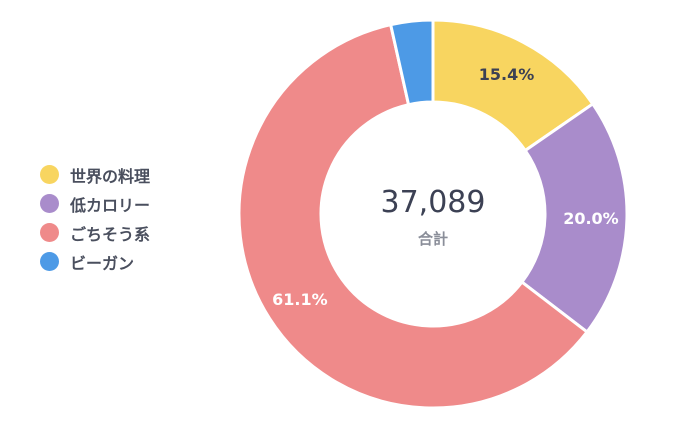  Describe the element at coordinates (433, 202) in the screenshot. I see `total-value: 37,089` at that location.